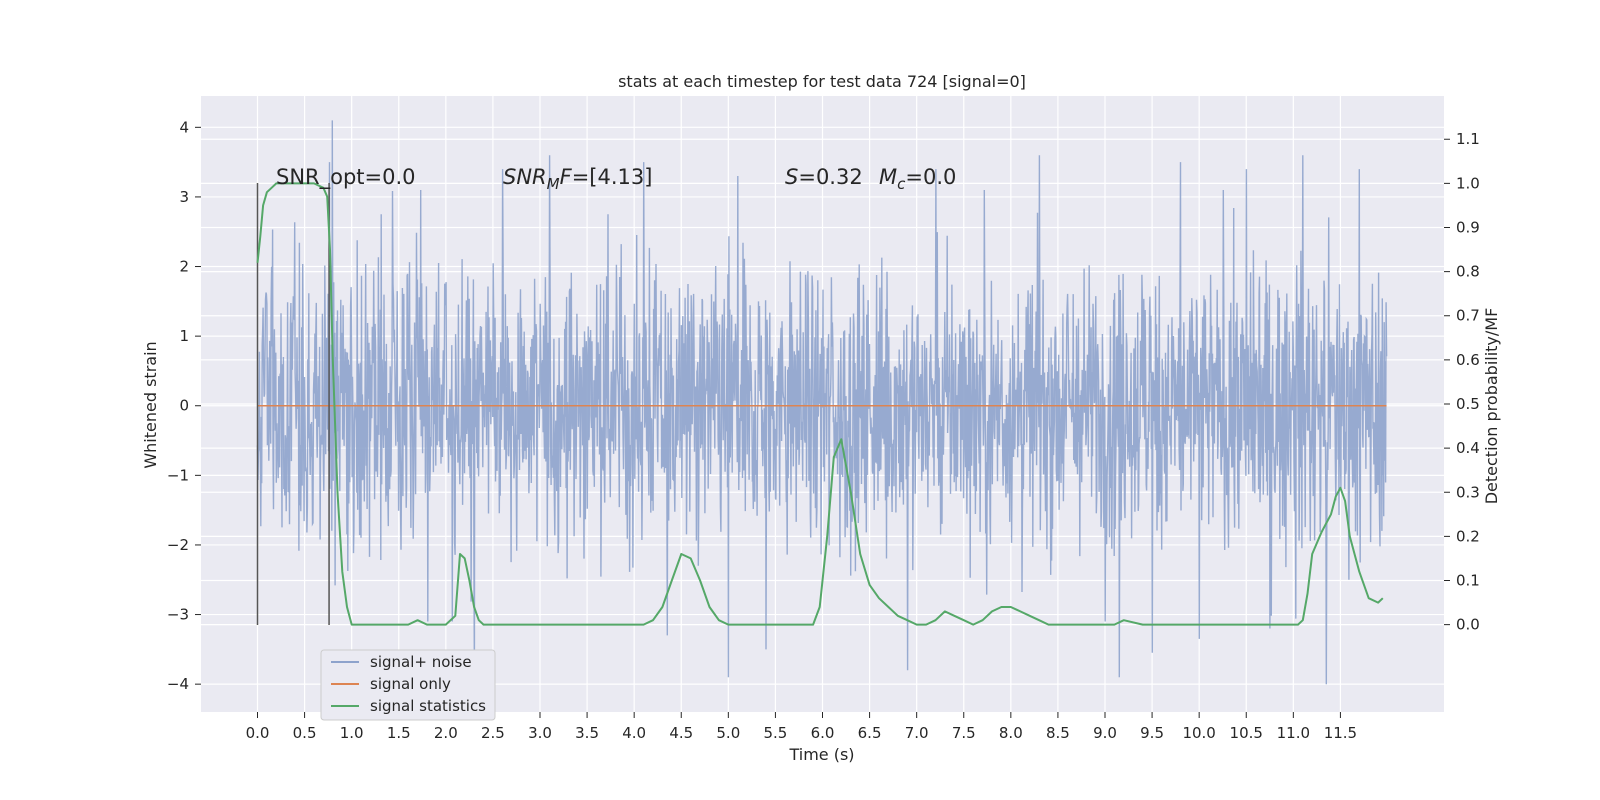 This screenshot has width=1600, height=800. Describe the element at coordinates (421, 662) in the screenshot. I see `legend-label-noise: signal+ noise` at that location.